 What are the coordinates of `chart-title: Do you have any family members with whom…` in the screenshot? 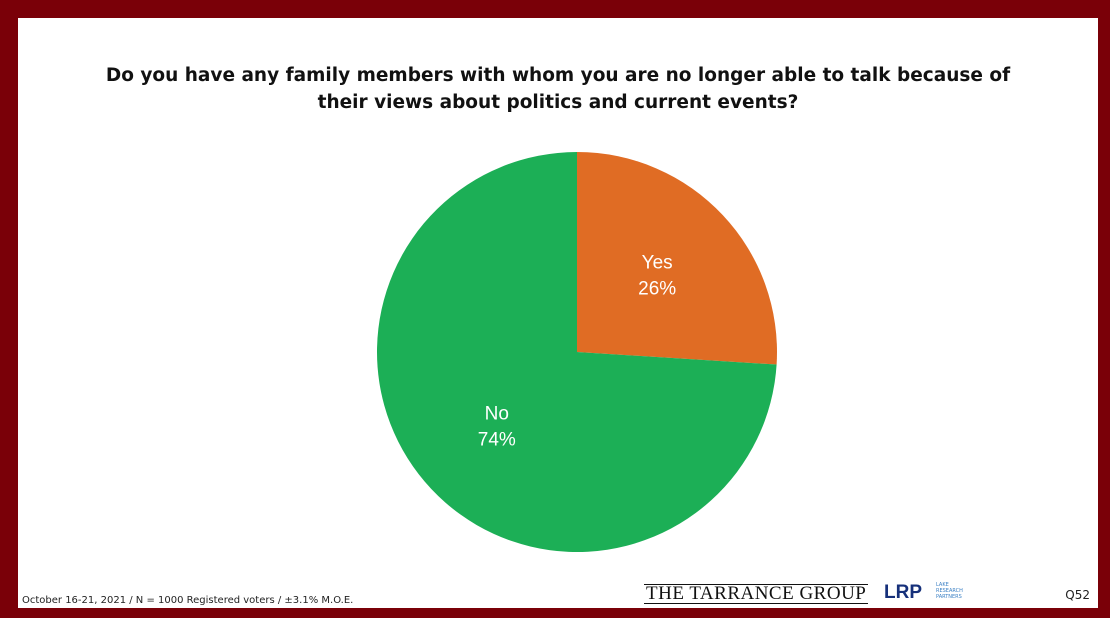 It's located at (558, 89).